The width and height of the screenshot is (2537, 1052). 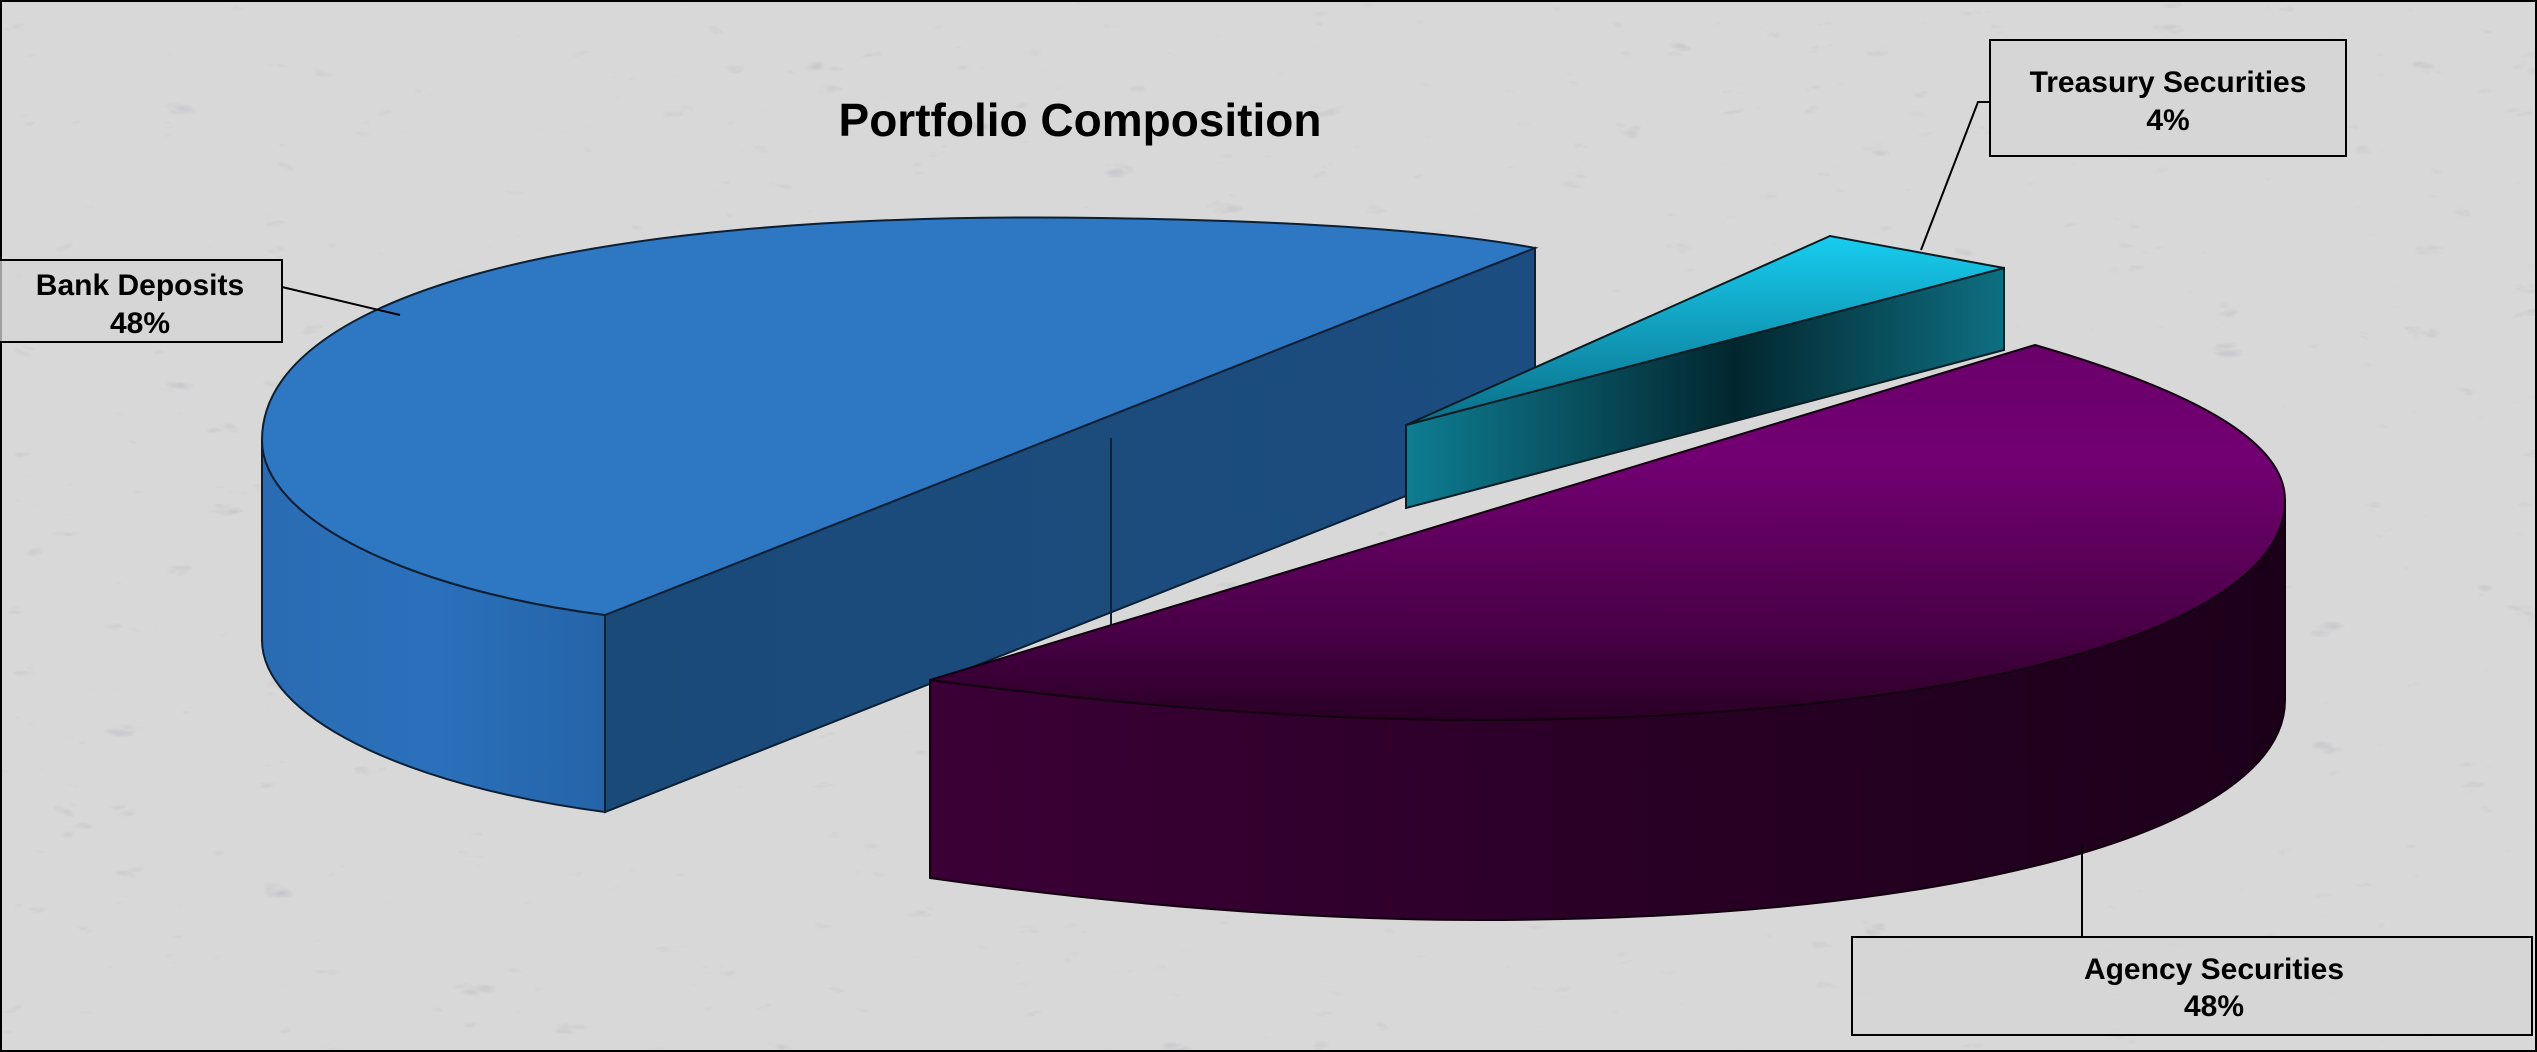 What do you see at coordinates (1705, 372) in the screenshot?
I see `slice-treasury-securities` at bounding box center [1705, 372].